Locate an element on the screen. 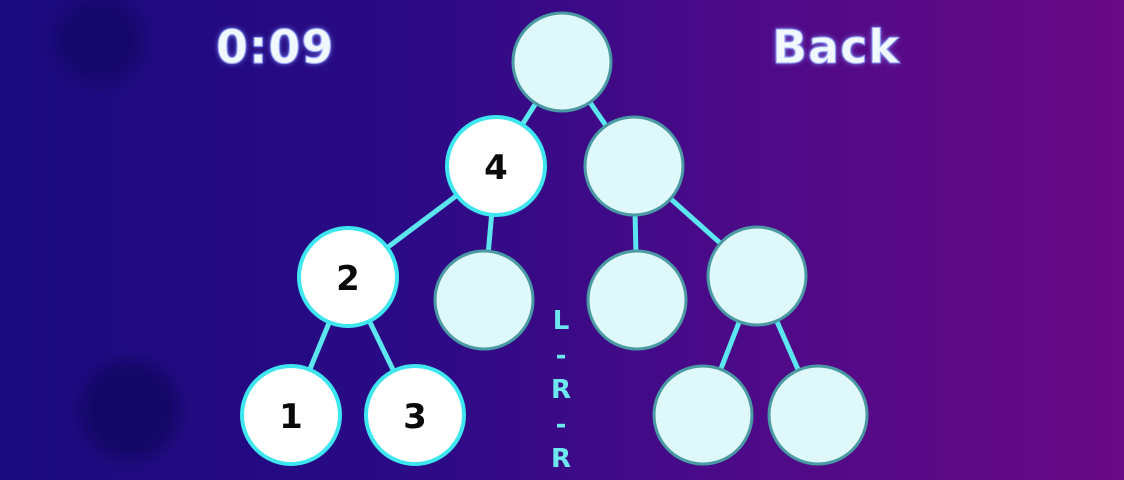 The image size is (1124, 480). tree-node-ll: 2 is located at coordinates (348, 277).